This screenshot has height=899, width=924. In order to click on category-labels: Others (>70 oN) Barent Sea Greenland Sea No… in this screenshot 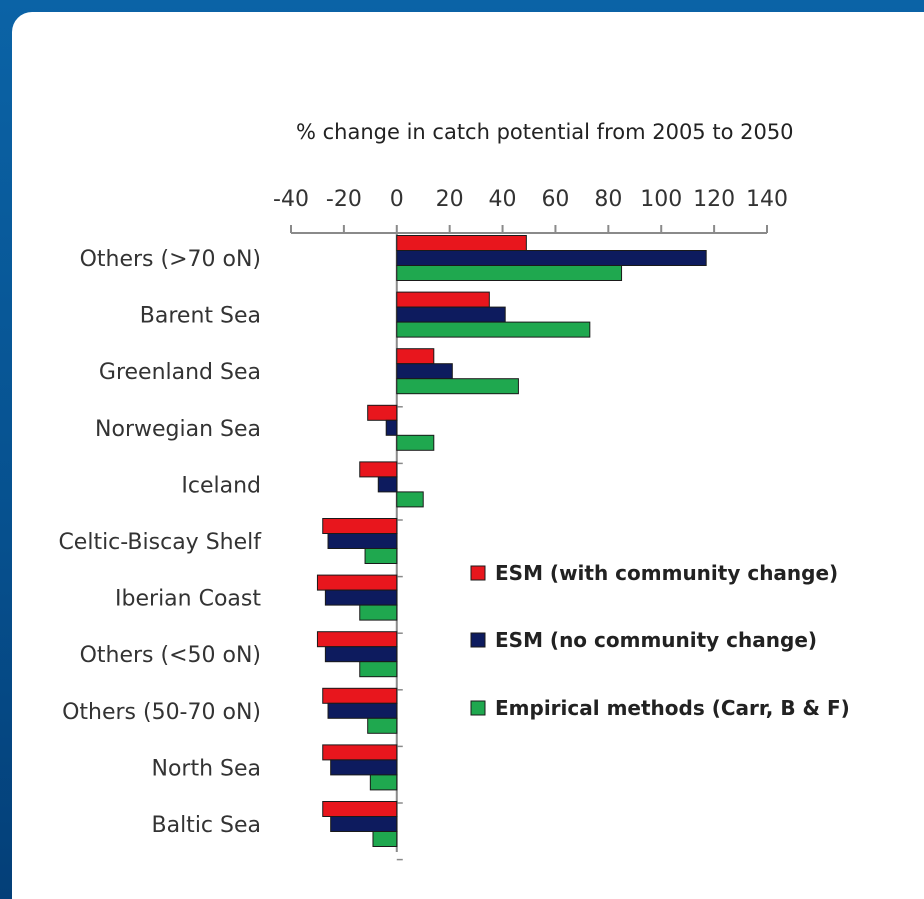, I will do `click(160, 542)`.